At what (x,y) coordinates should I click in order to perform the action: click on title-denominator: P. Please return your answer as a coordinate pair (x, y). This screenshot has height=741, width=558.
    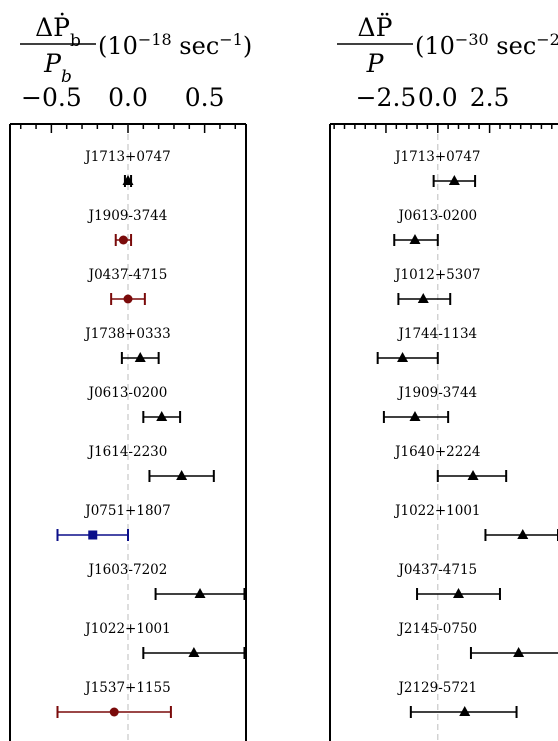
    Looking at the image, I should click on (375, 63).